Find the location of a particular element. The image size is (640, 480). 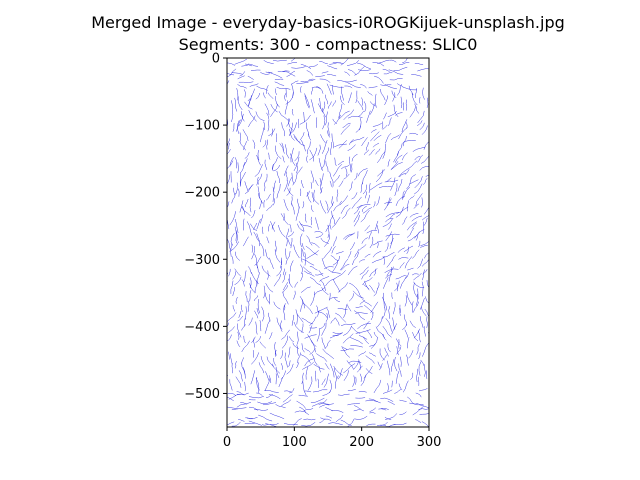

y-tick-label: −300 is located at coordinates (202, 260).